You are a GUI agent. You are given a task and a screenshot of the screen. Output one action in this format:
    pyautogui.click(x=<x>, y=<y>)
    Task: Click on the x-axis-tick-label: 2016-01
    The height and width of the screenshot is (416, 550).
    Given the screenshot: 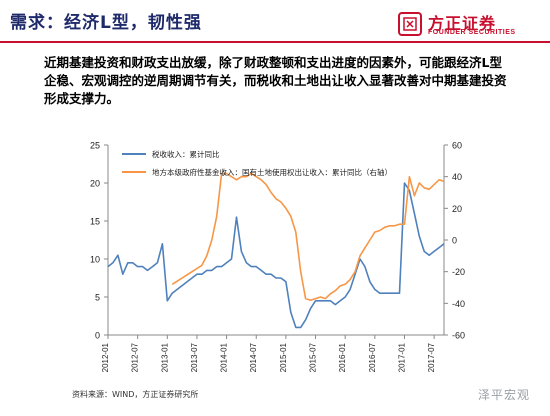 What is the action you would take?
    pyautogui.click(x=342, y=357)
    